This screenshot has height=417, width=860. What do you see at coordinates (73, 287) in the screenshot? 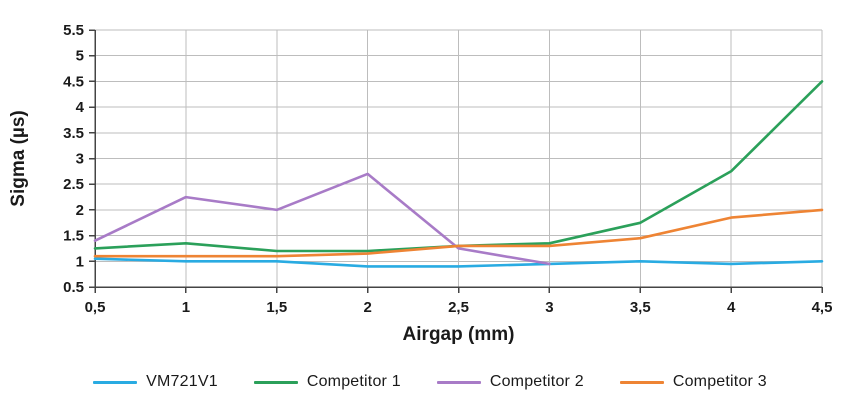
I see `y-tick-label: 0.5` at bounding box center [73, 287].